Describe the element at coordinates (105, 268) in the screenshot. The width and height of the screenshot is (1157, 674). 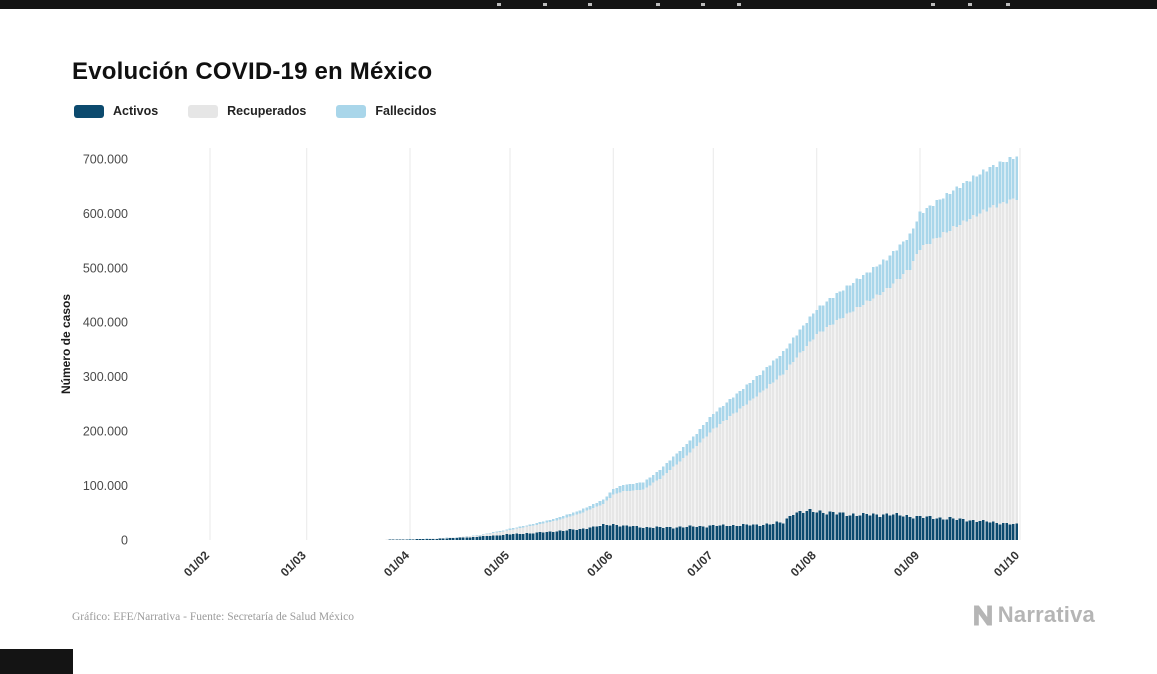
I see `y-tick-label: 500.000` at that location.